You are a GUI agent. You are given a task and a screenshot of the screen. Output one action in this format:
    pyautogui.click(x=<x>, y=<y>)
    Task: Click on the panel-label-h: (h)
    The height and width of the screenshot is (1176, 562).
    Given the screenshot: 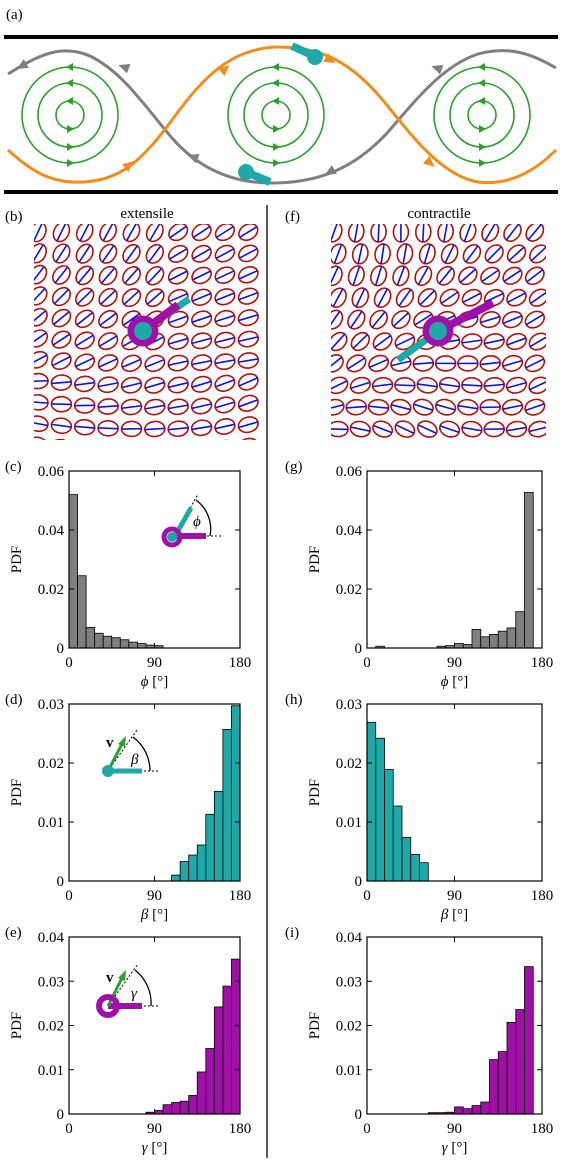 What is the action you would take?
    pyautogui.click(x=294, y=700)
    